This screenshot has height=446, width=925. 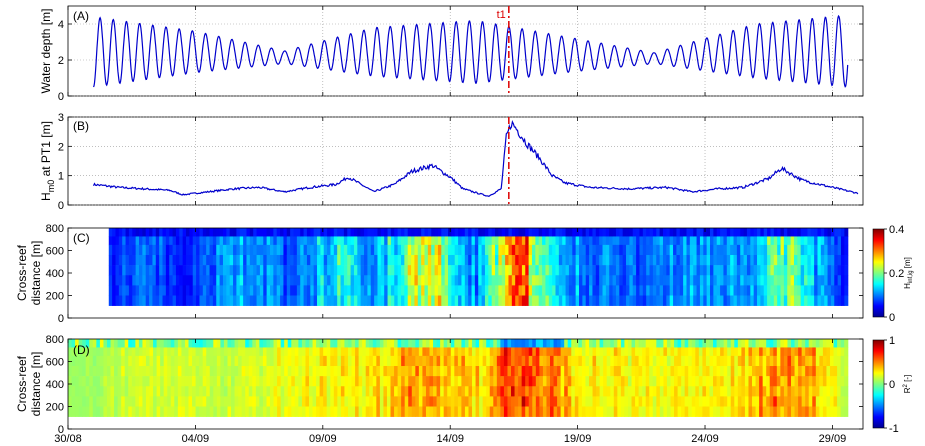 I want to click on panel-d-colorbar-ticks: -101, so click(x=891, y=385).